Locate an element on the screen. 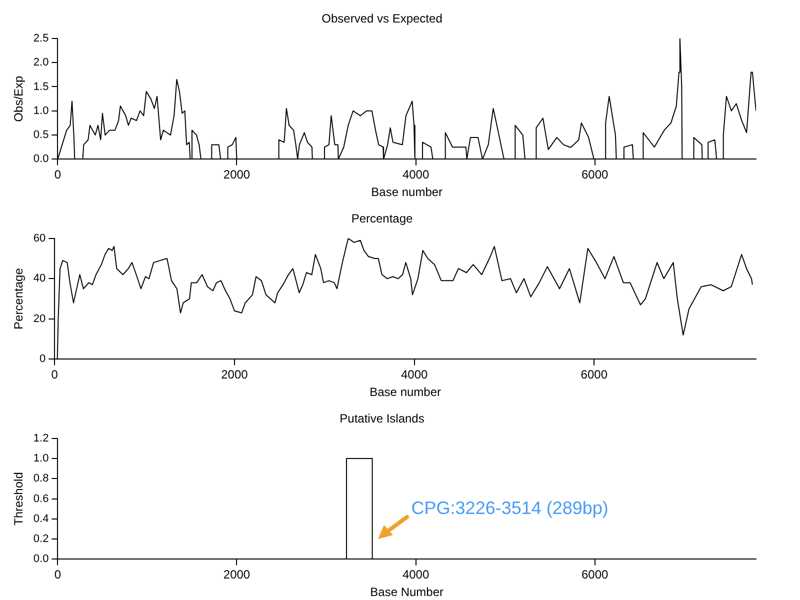 This screenshot has width=800, height=600. y-tick-label: 0.2 is located at coordinates (41, 539).